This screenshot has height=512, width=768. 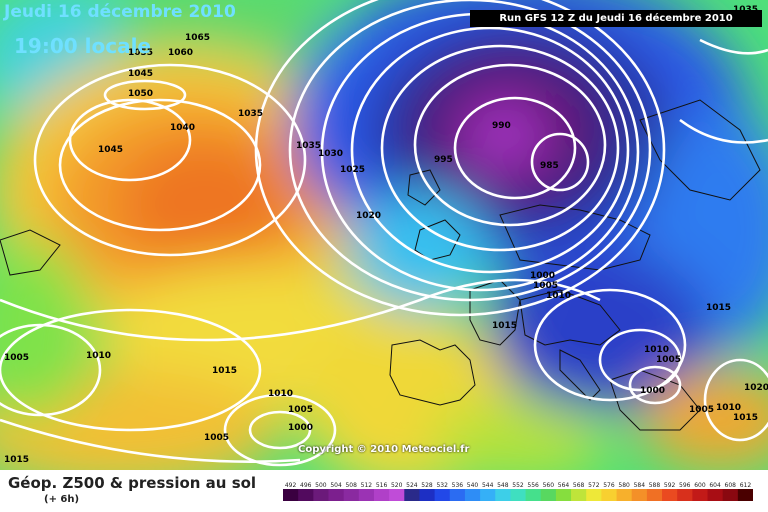 What do you see at coordinates (670, 485) in the screenshot?
I see `scale-label: 592` at bounding box center [670, 485].